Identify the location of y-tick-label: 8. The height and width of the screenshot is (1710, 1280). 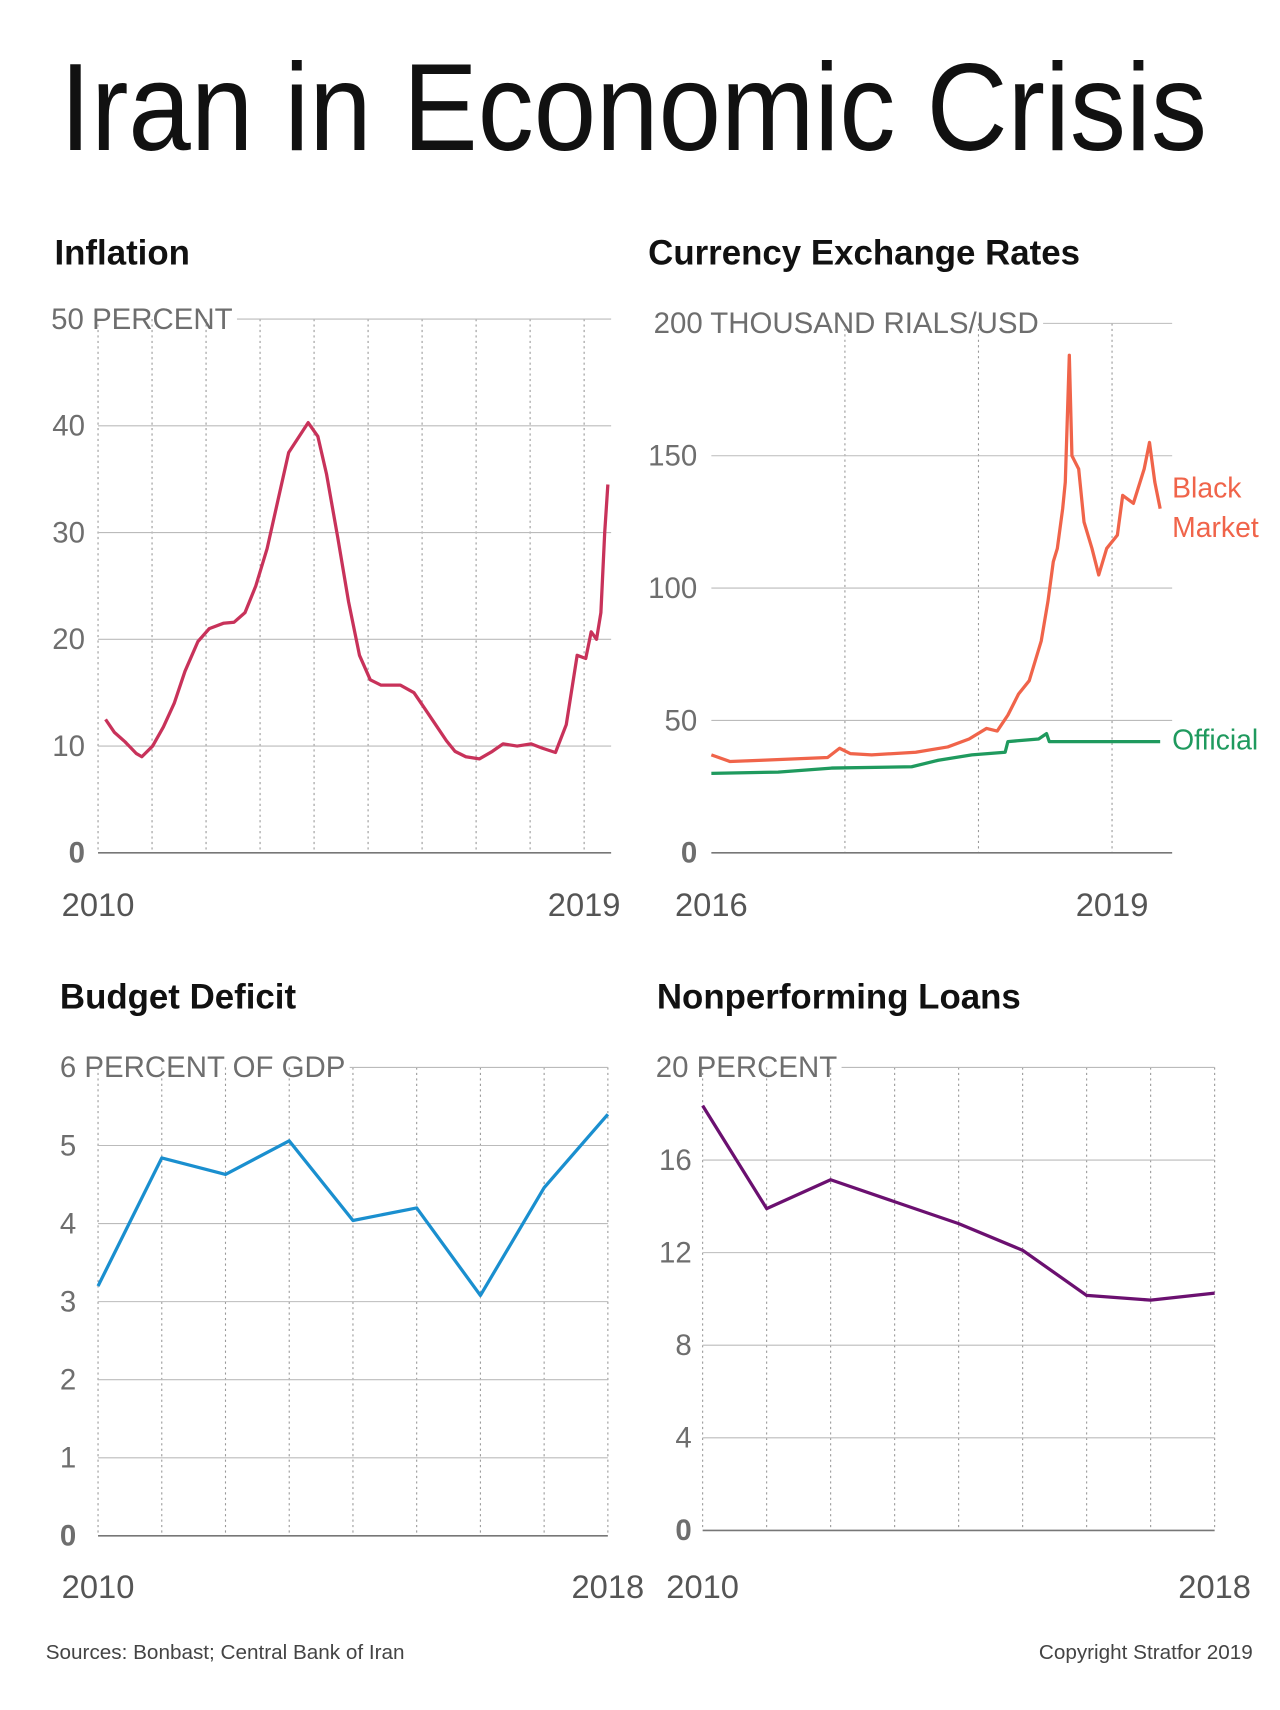
(683, 1345).